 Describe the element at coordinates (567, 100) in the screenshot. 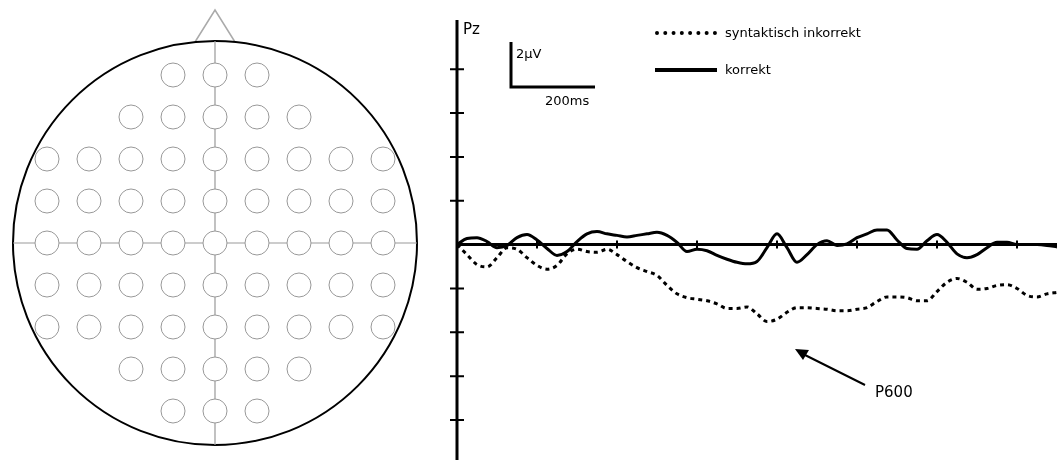

I see `text: 200ms` at that location.